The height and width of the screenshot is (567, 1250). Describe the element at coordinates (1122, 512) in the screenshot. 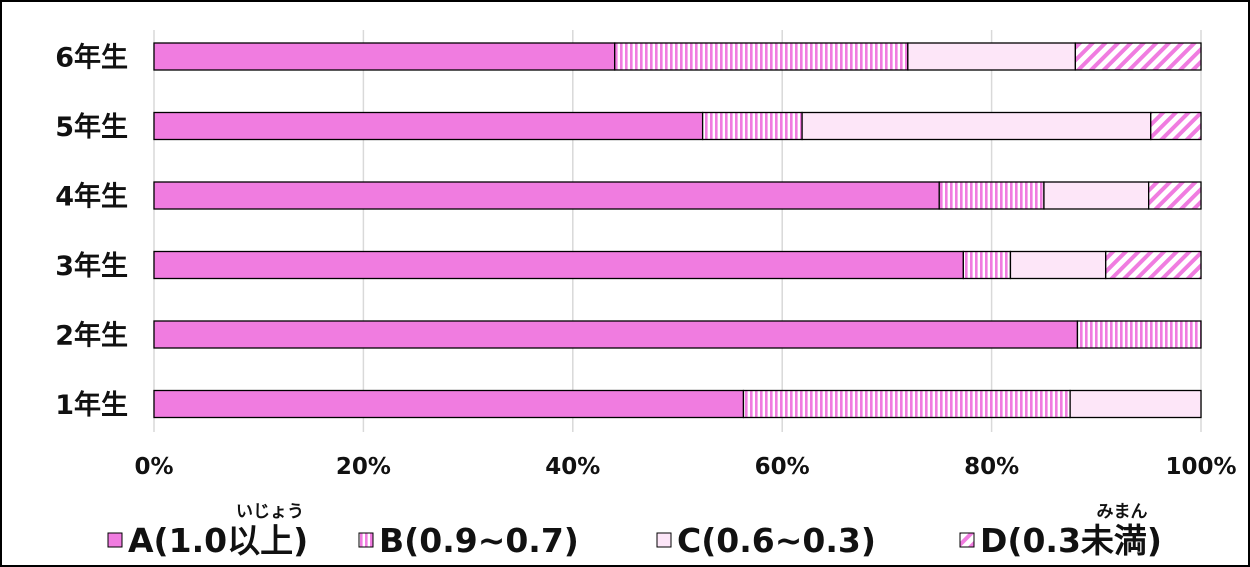

I see `legend-ruby-reading: みまん` at that location.